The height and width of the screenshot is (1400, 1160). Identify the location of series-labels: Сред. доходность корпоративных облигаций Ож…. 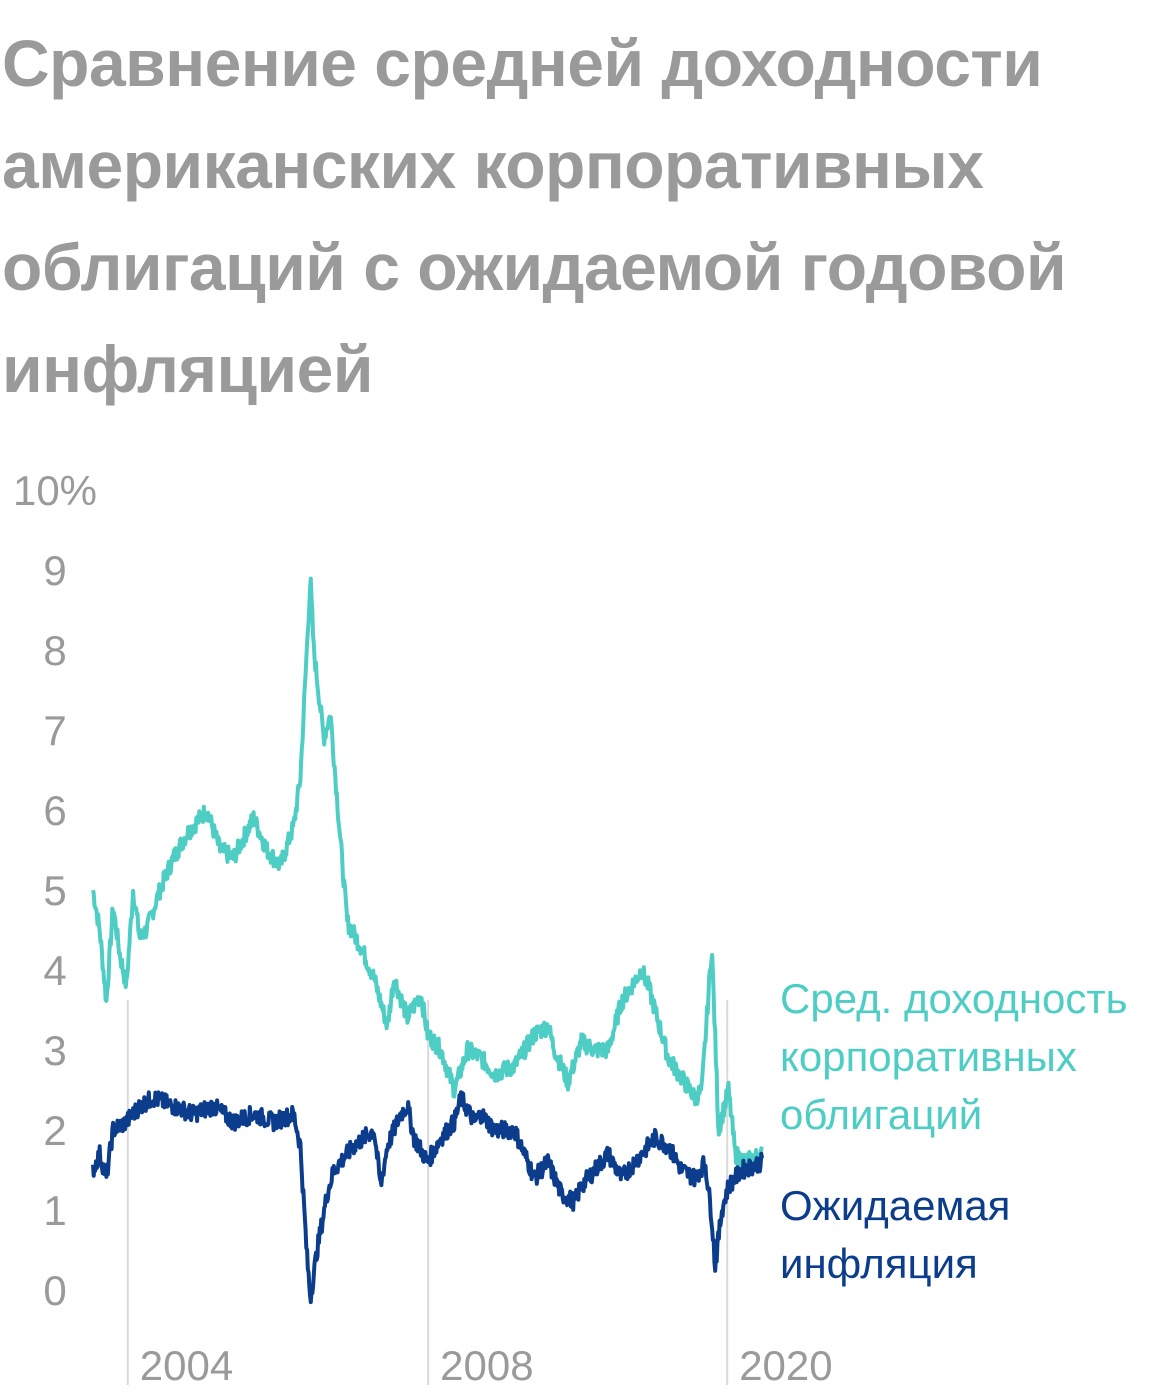
(954, 1131).